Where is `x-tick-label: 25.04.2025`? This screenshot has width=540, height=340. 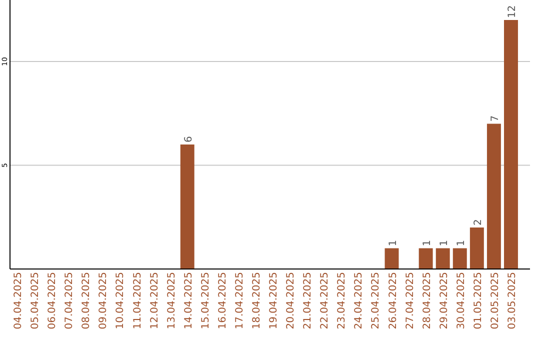 x-tick-label: 25.04.2025 is located at coordinates (376, 301).